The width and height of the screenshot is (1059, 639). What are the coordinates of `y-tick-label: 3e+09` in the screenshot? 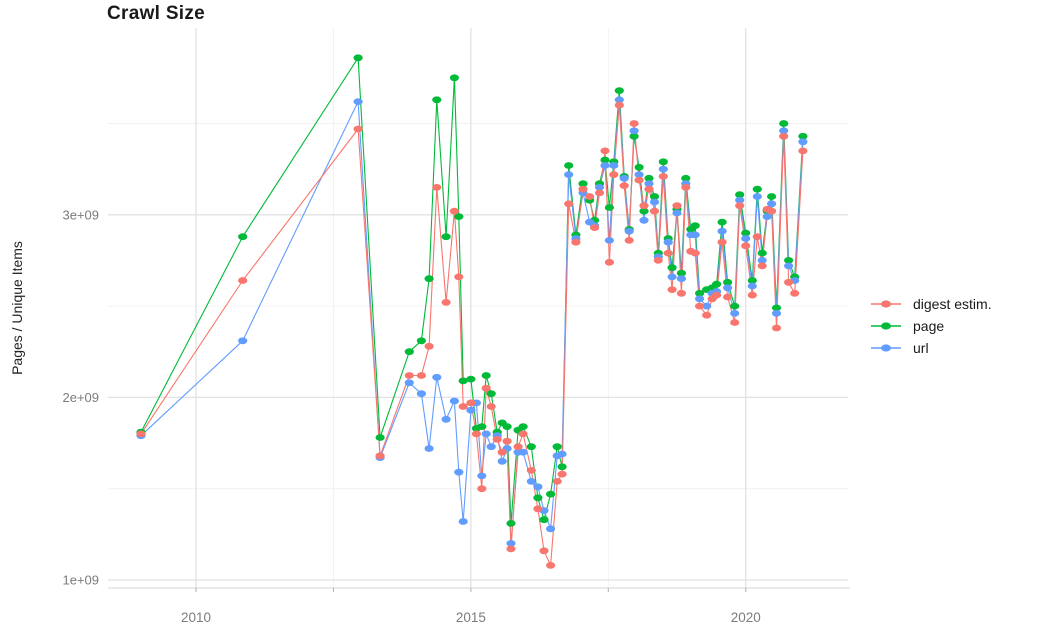 It's located at (80, 214).